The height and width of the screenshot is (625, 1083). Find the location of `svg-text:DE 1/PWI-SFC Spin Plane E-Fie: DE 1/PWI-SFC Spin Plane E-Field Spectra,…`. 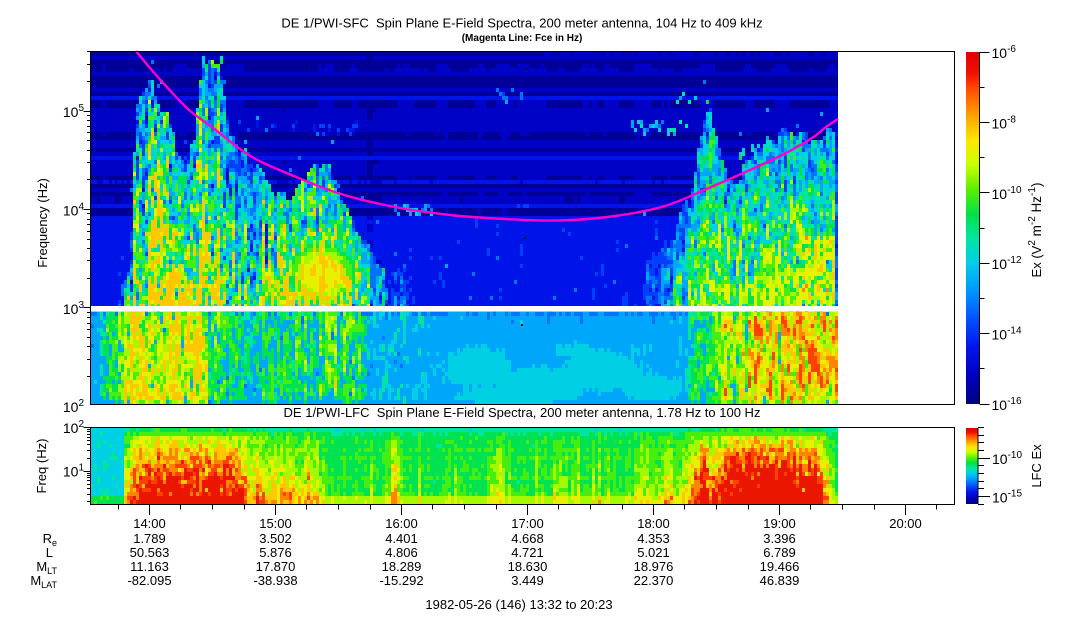

svg-text:DE 1/PWI-SFC Spin Plane E-Fie: DE 1/PWI-SFC Spin Plane E-Field Spectra,… is located at coordinates (521, 23).